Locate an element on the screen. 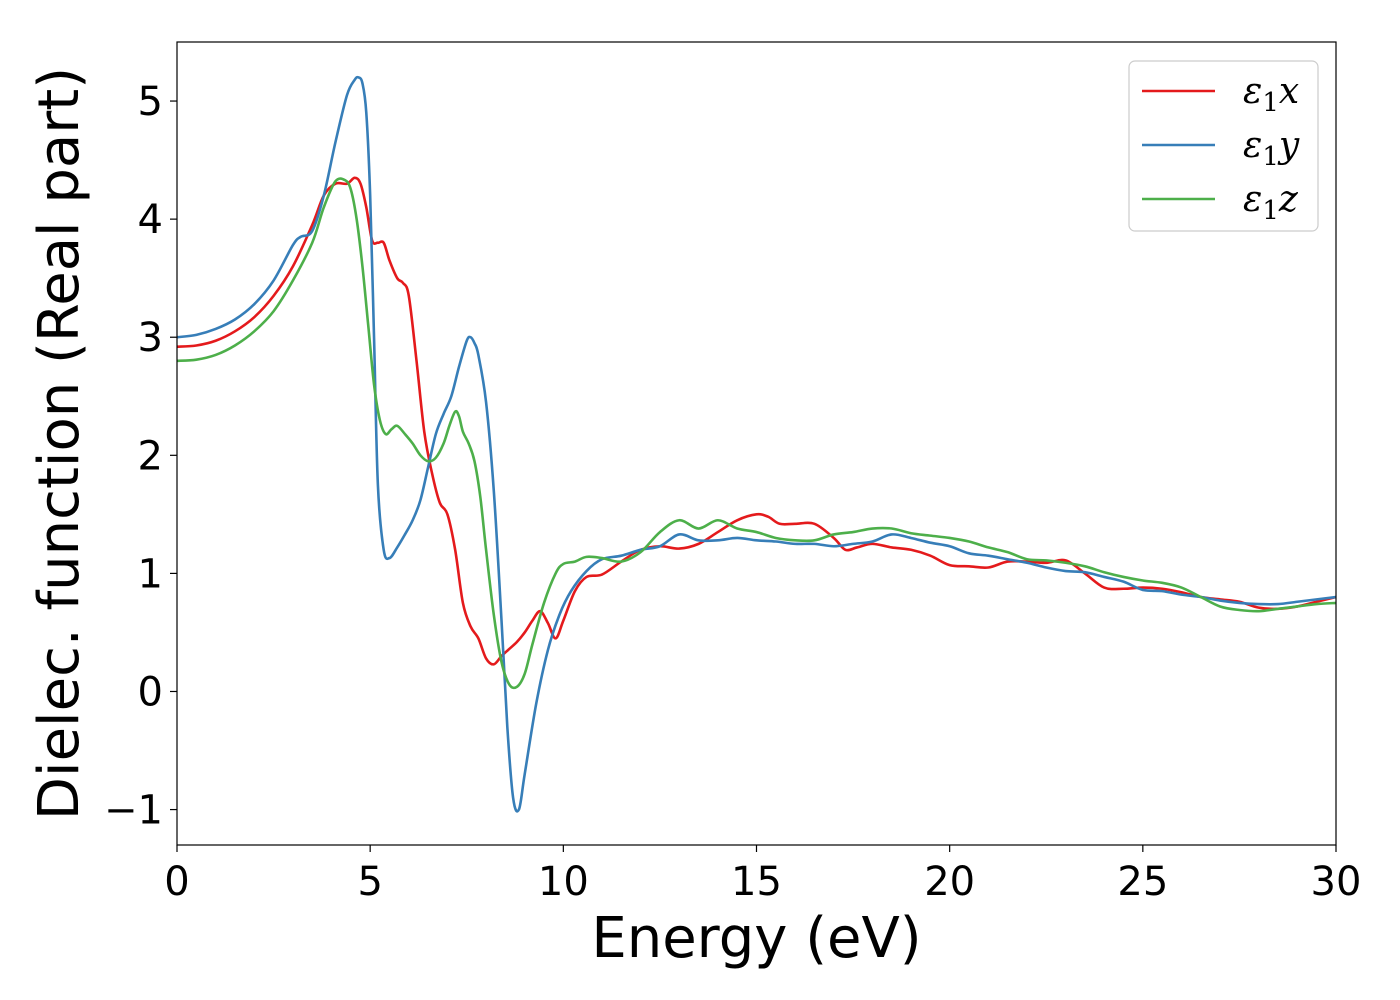  legend-label-x: ε1x is located at coordinates (1271, 94).